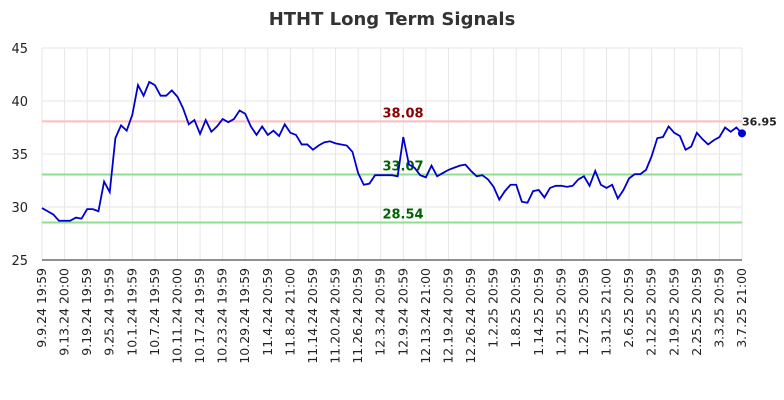  What do you see at coordinates (41, 308) in the screenshot?
I see `x-tick-label: 9.9.24 19:59` at bounding box center [41, 308].